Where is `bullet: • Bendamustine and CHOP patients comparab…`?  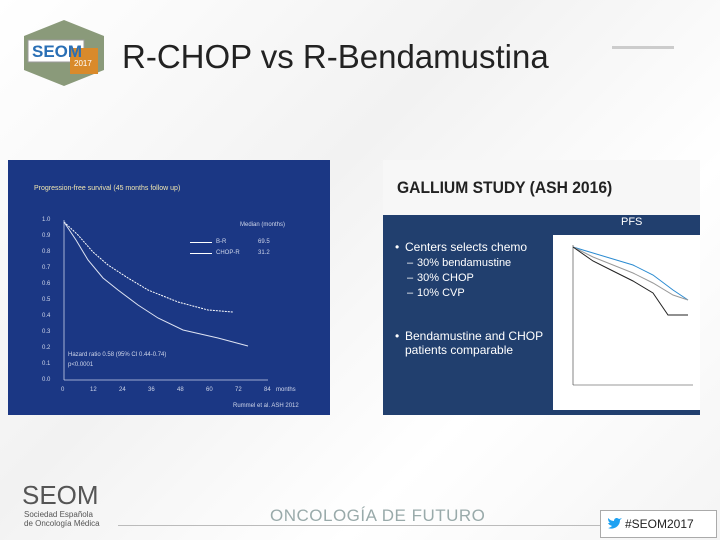
bullet: • Bendamustine and CHOP patients comparab… is located at coordinates (475, 343).